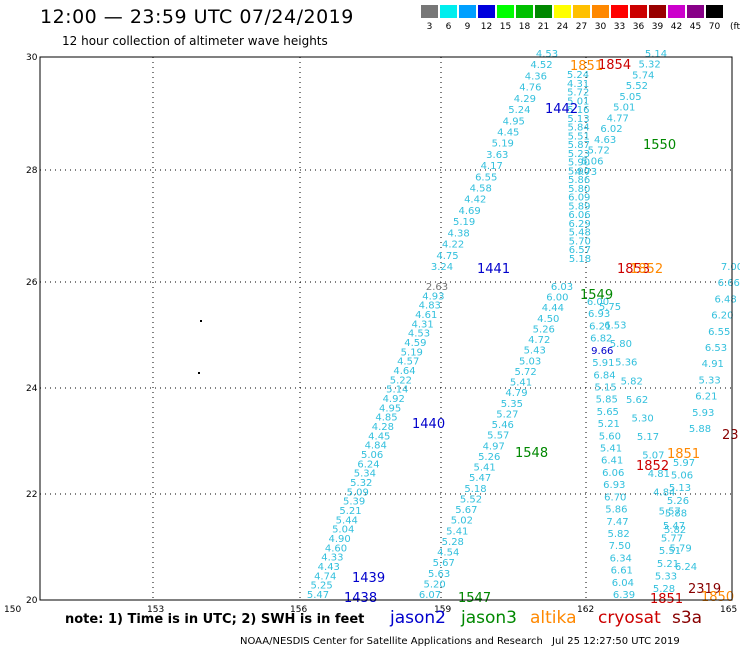 Image resolution: width=740 pixels, height=650 pixels. I want to click on legend-label: 15, so click(505, 27).